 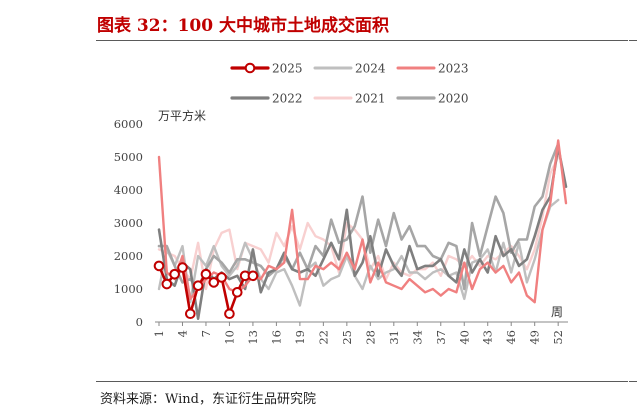 What do you see at coordinates (182, 333) in the screenshot?
I see `x-tick-label-4: 4` at bounding box center [182, 333].